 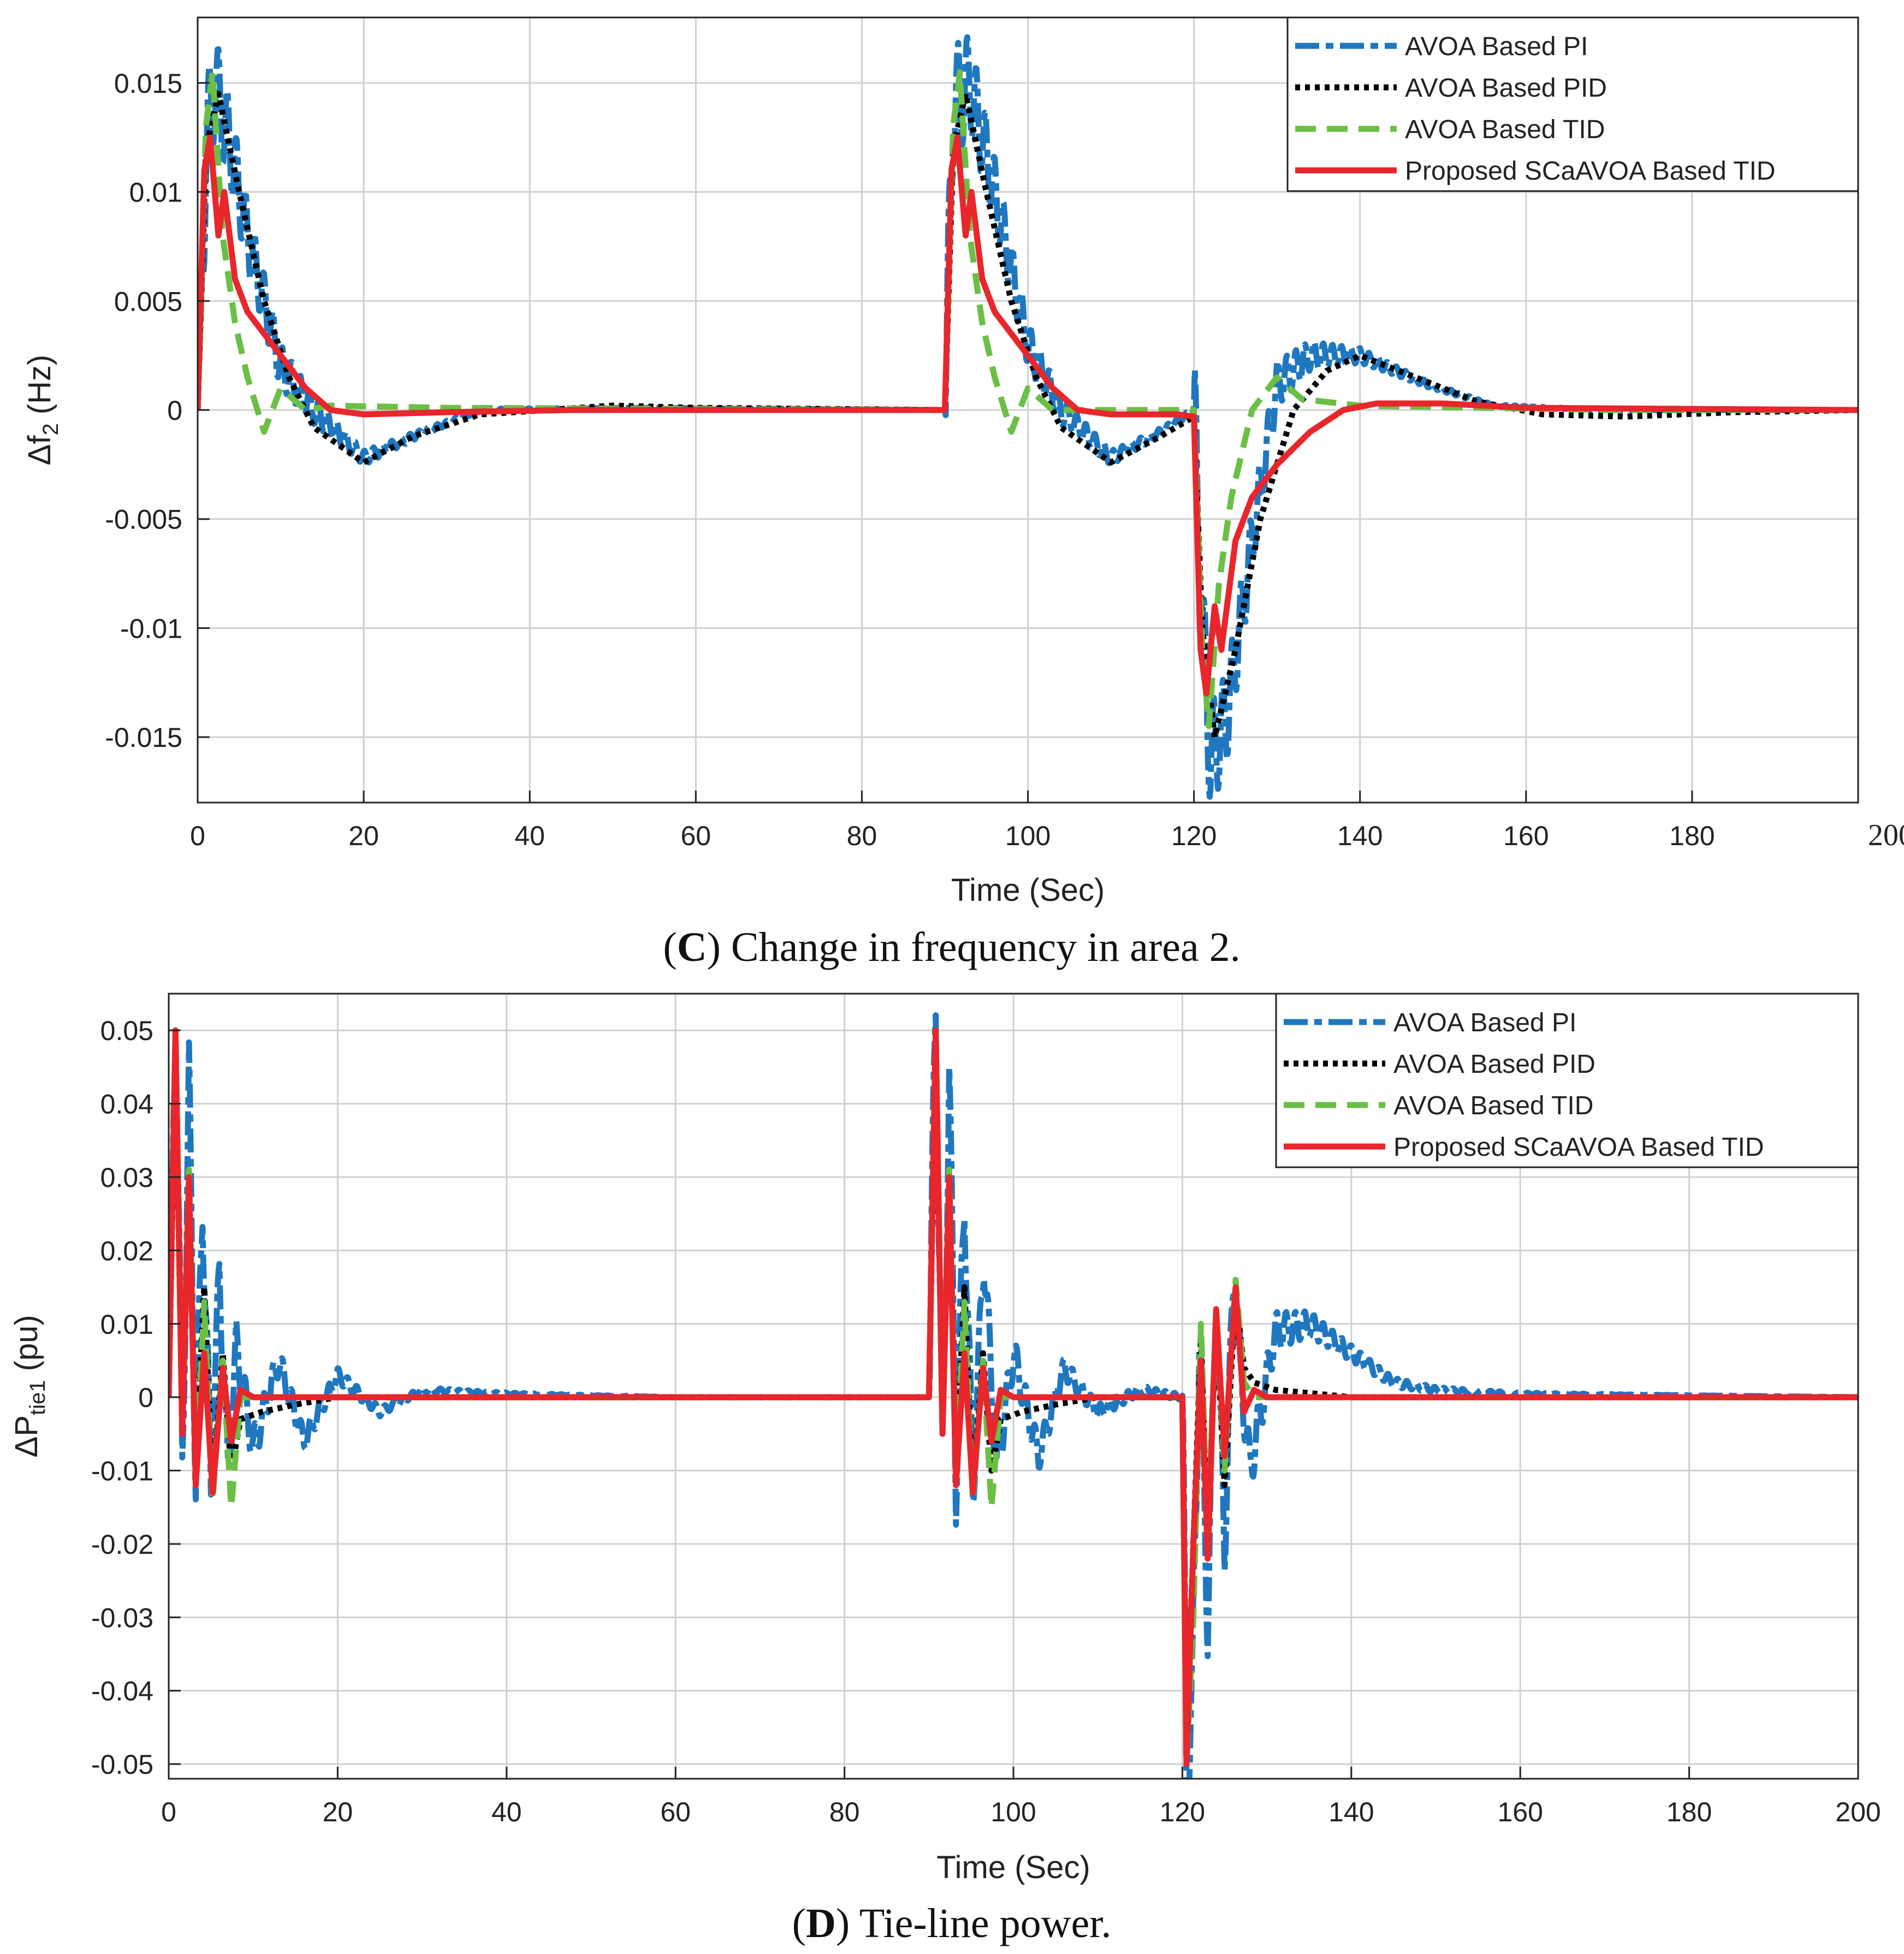 What do you see at coordinates (143, 519) in the screenshot?
I see `y-tick-label: -0.005` at bounding box center [143, 519].